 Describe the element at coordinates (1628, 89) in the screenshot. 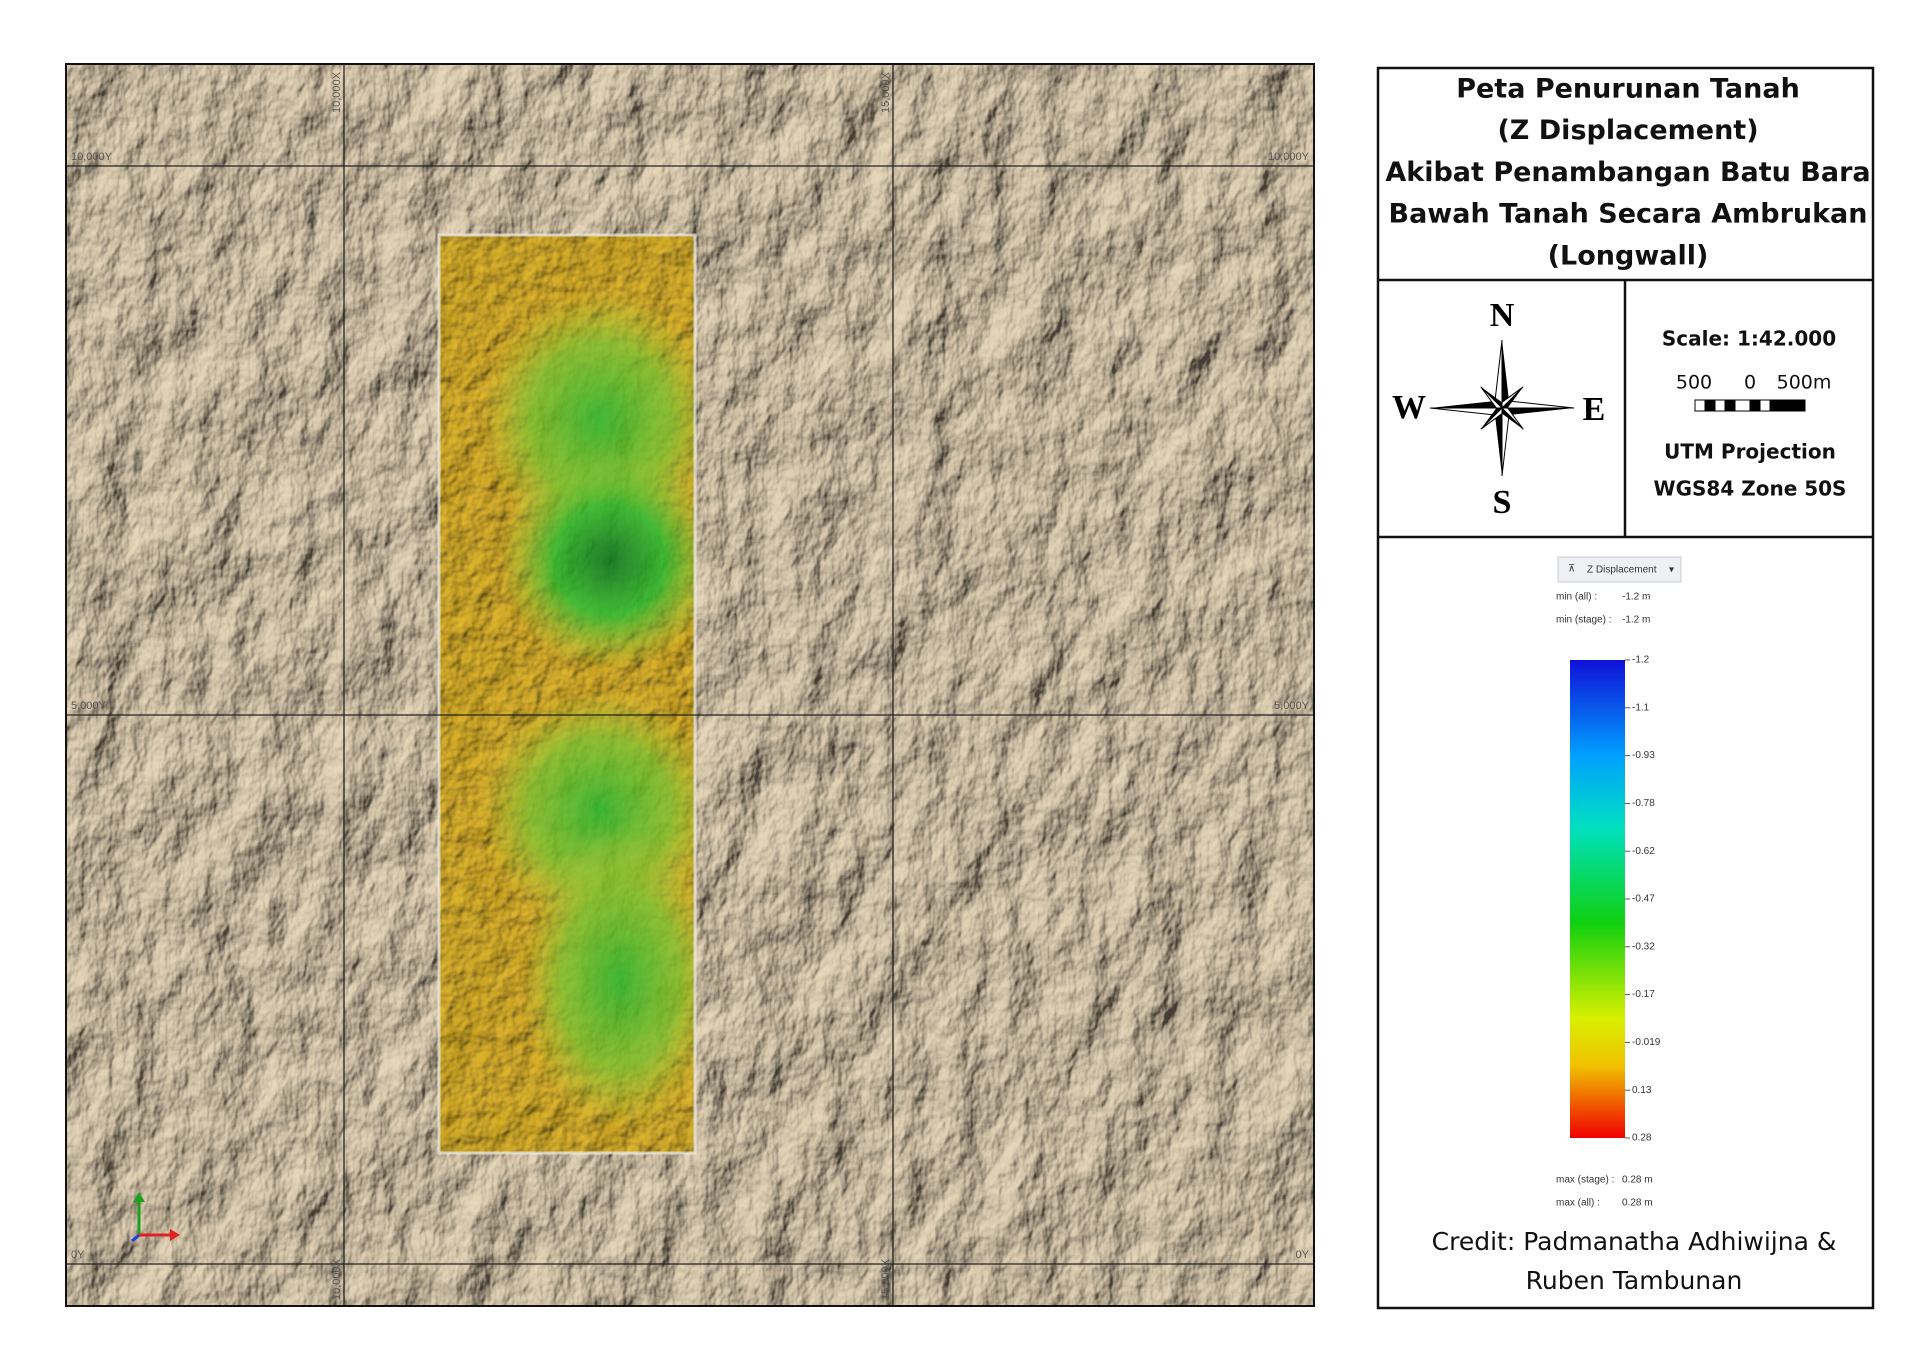

I see `title-line: Peta Penurunan Tanah` at that location.